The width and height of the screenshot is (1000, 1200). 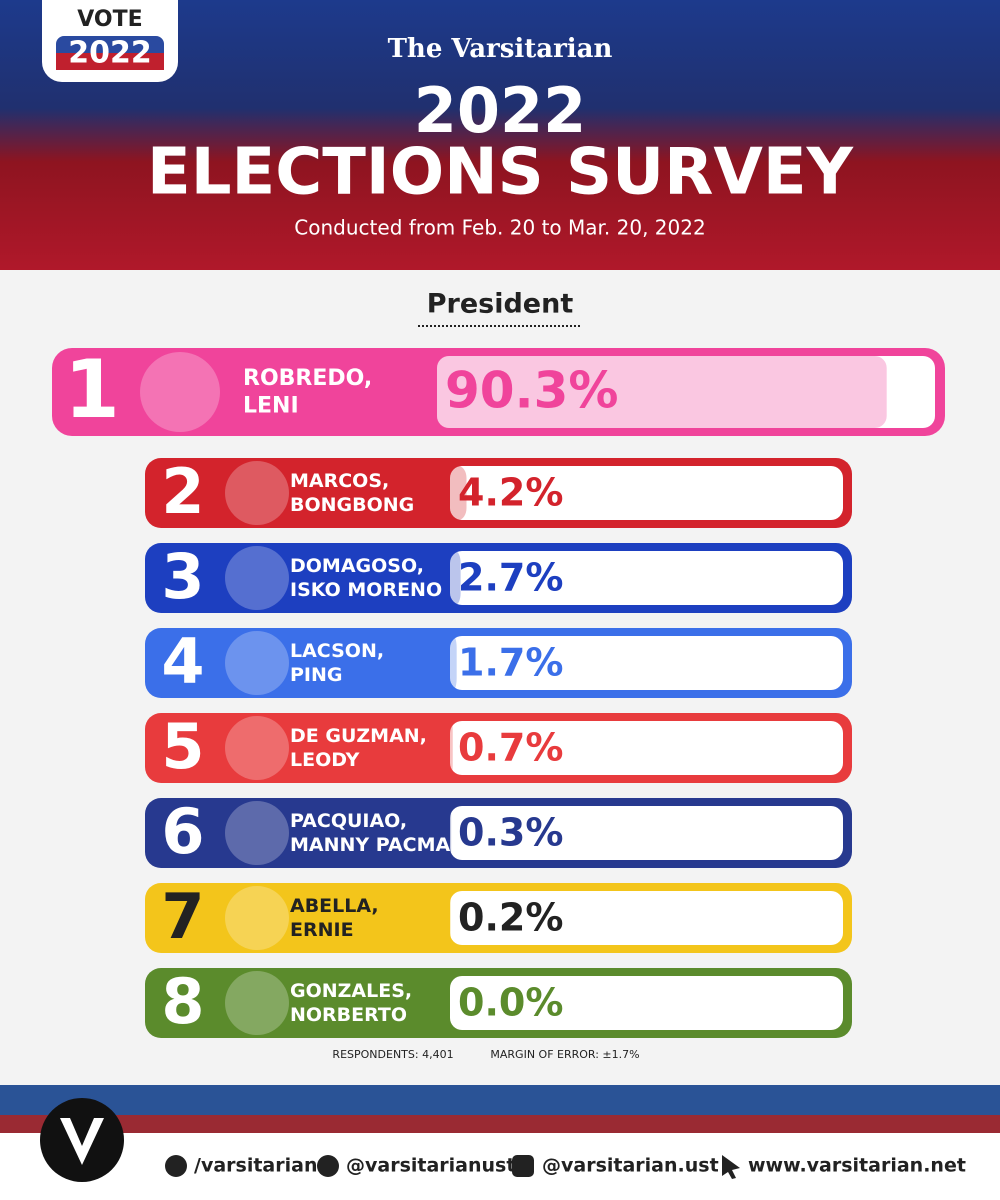 I want to click on footer-red, so click(x=500, y=1124).